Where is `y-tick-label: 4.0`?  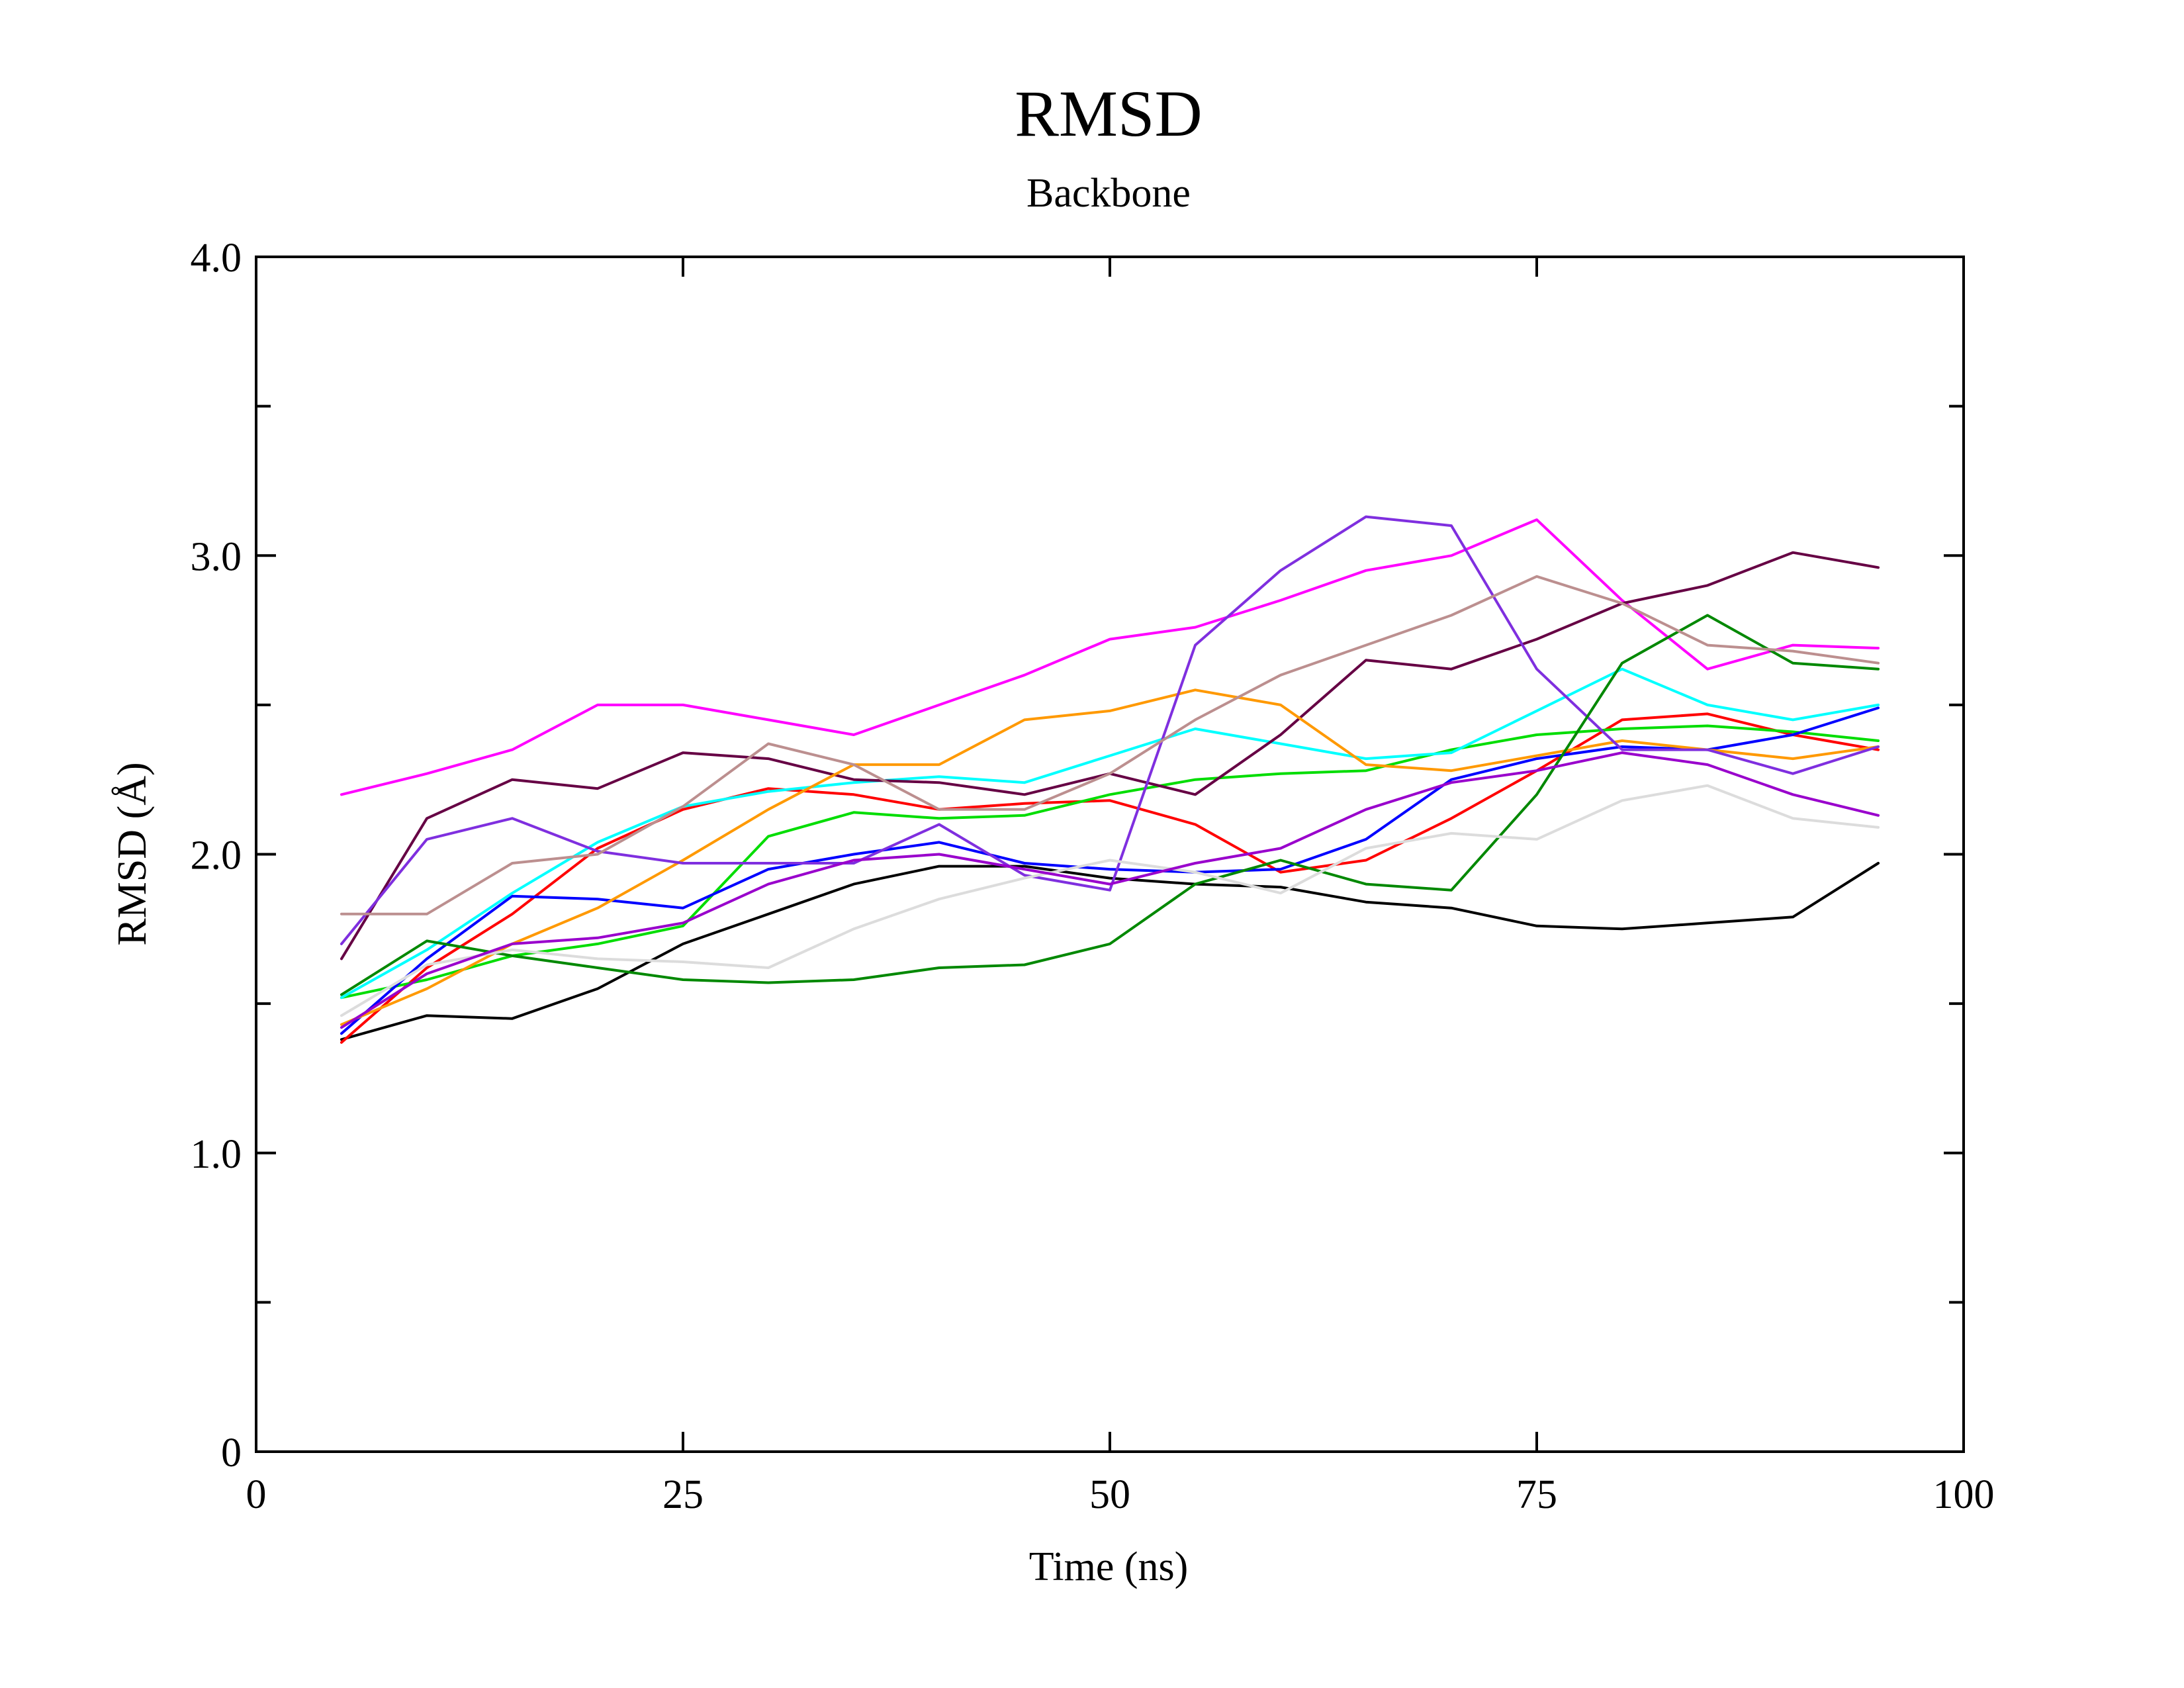 y-tick-label: 4.0 is located at coordinates (216, 258).